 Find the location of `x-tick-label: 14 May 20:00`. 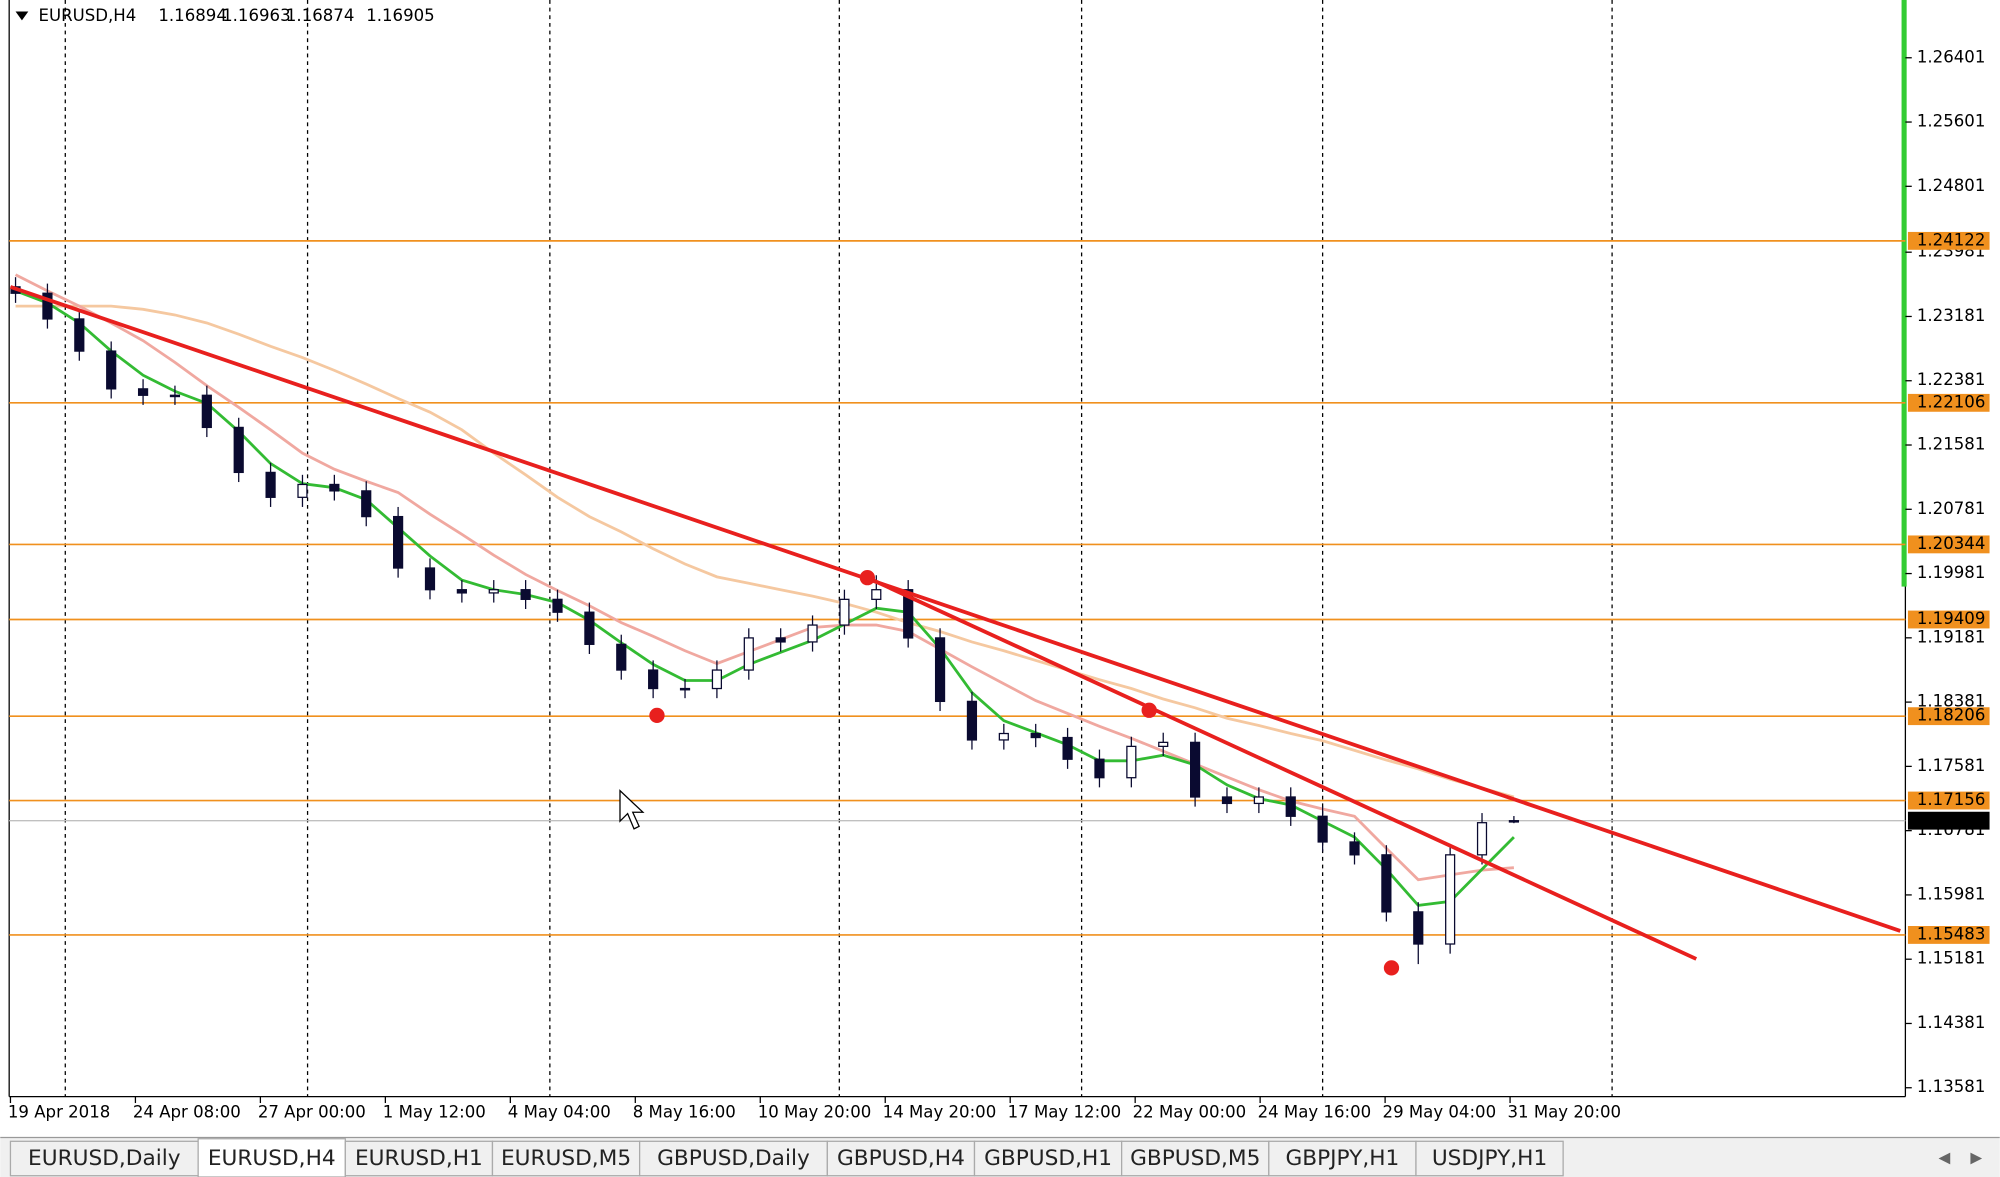

x-tick-label: 14 May 20:00 is located at coordinates (940, 1112).